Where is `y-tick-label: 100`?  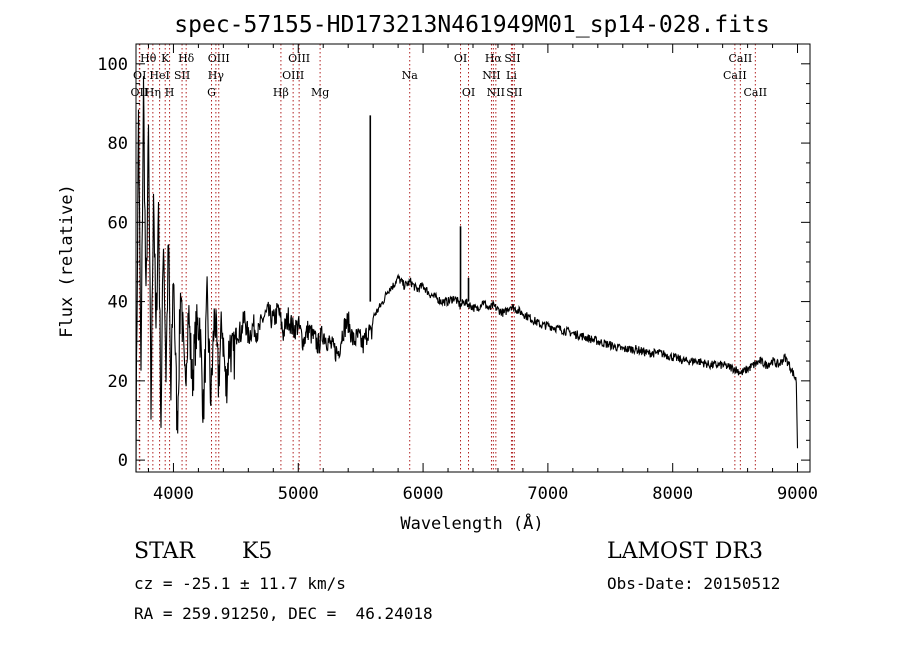 y-tick-label: 100 is located at coordinates (112, 65).